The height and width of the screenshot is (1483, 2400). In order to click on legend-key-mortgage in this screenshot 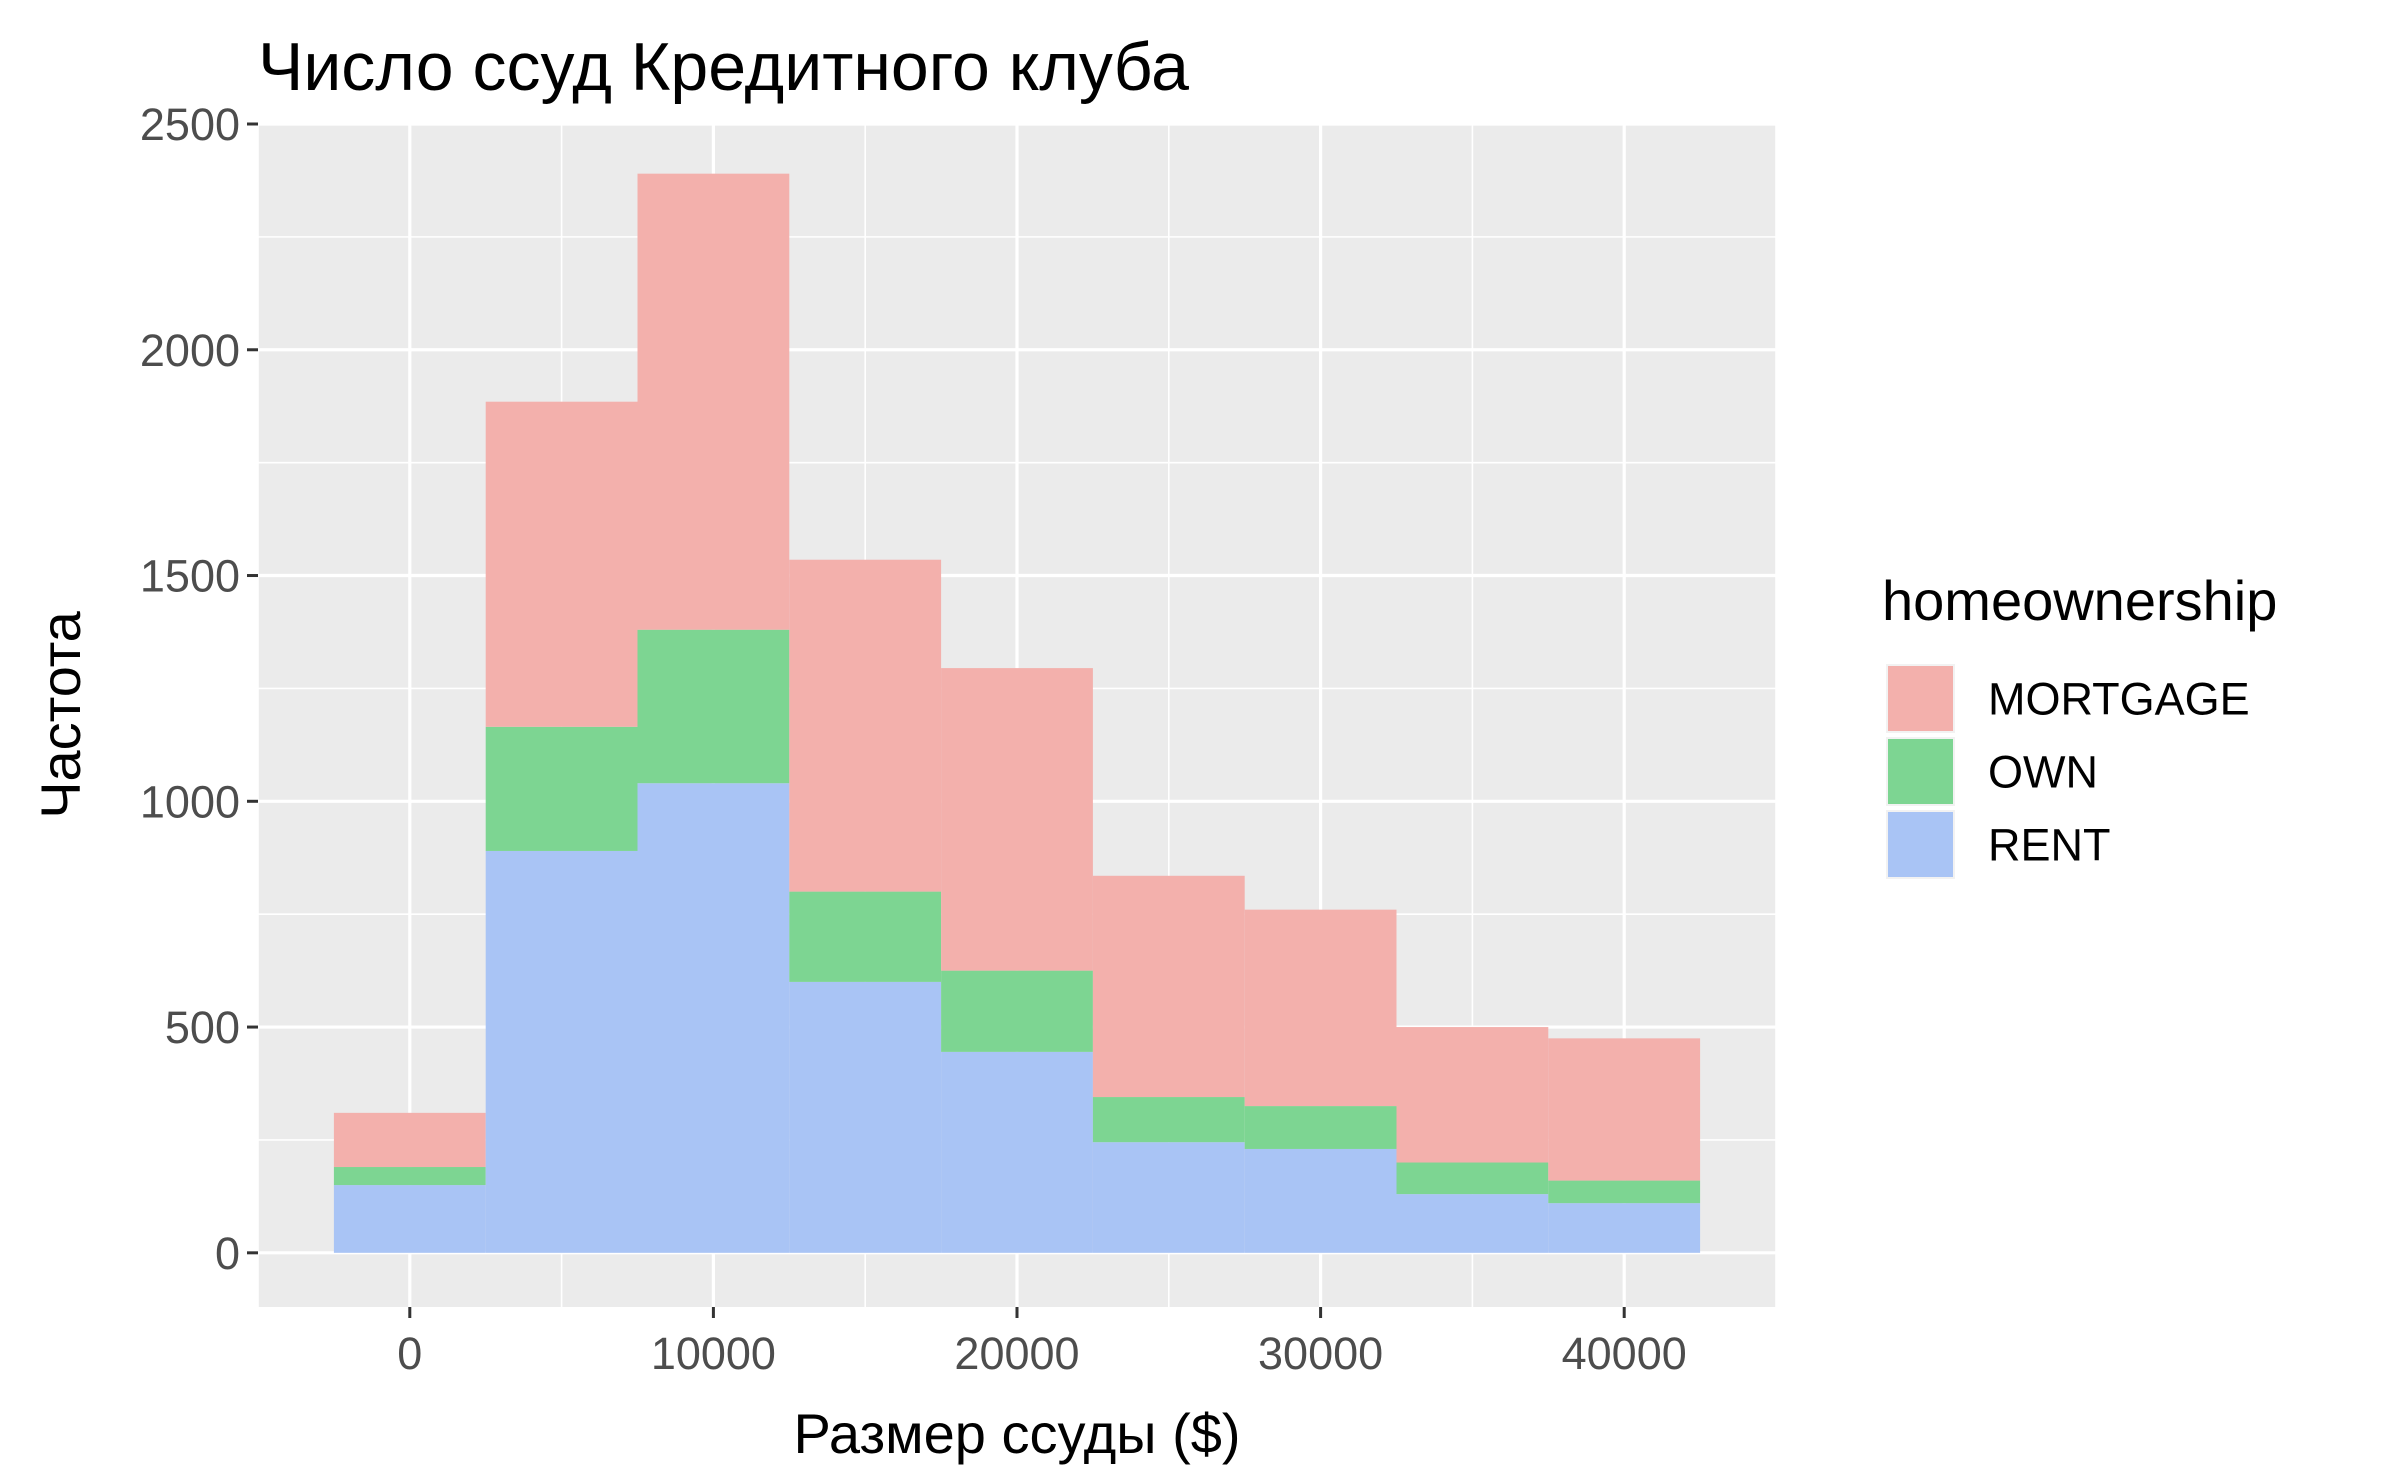, I will do `click(1920, 698)`.